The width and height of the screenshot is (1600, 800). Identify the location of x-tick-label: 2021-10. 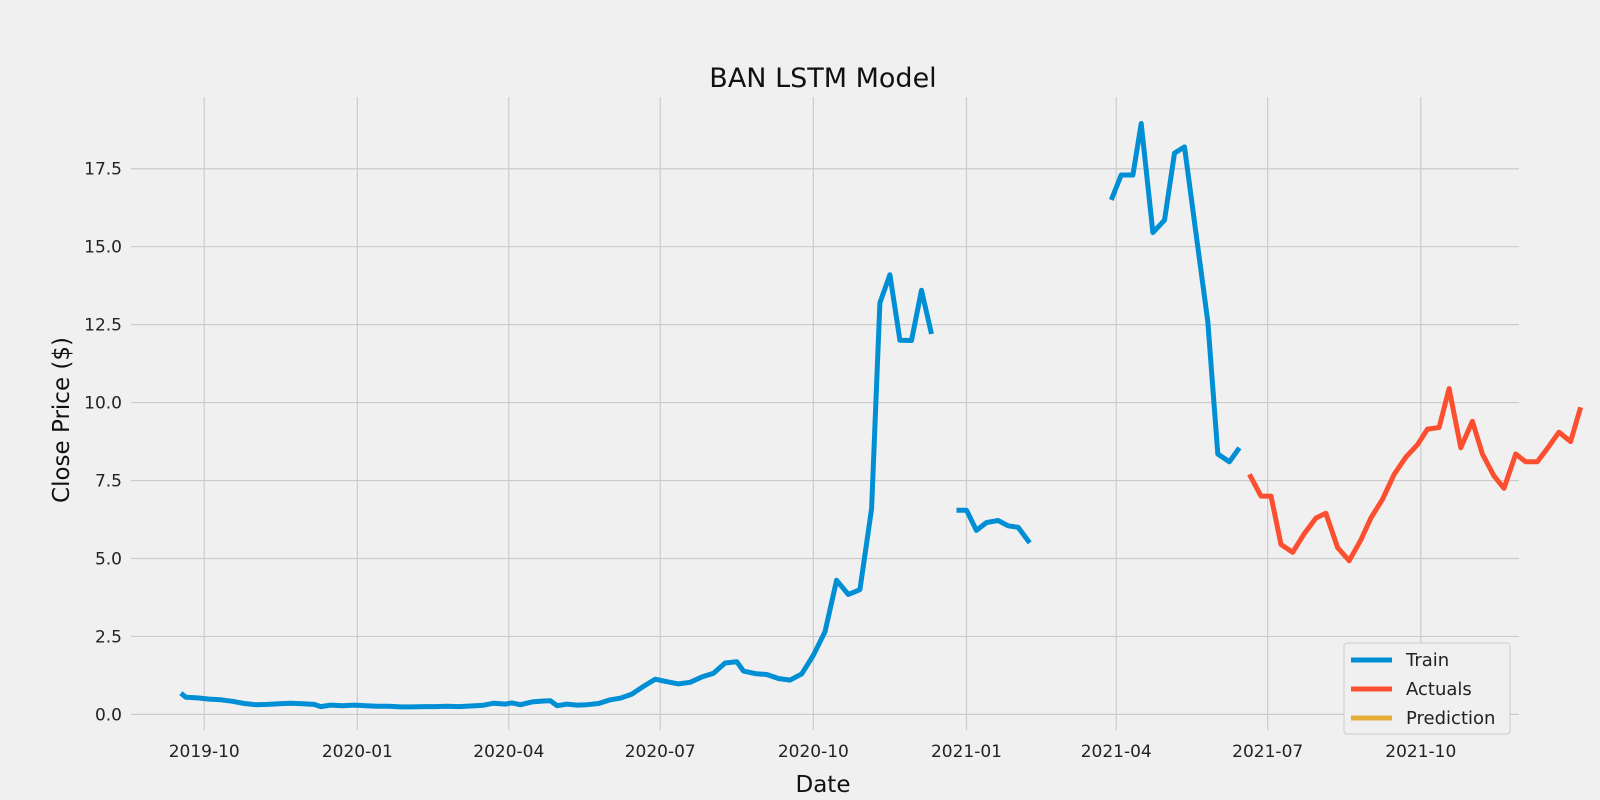
(1420, 752).